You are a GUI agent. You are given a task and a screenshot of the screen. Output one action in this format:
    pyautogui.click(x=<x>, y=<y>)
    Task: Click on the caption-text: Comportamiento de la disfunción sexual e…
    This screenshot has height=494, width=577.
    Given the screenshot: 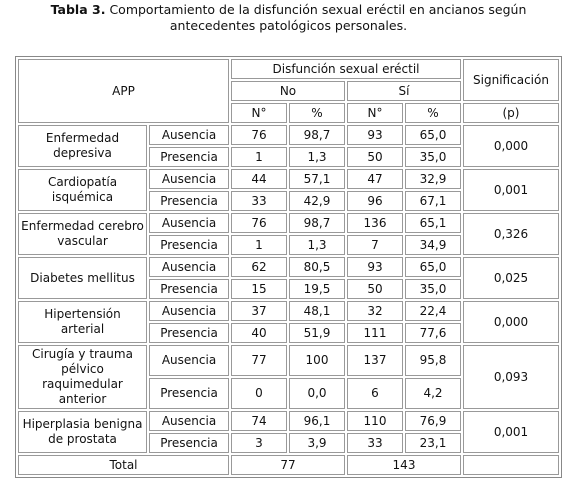 What is the action you would take?
    pyautogui.click(x=318, y=17)
    